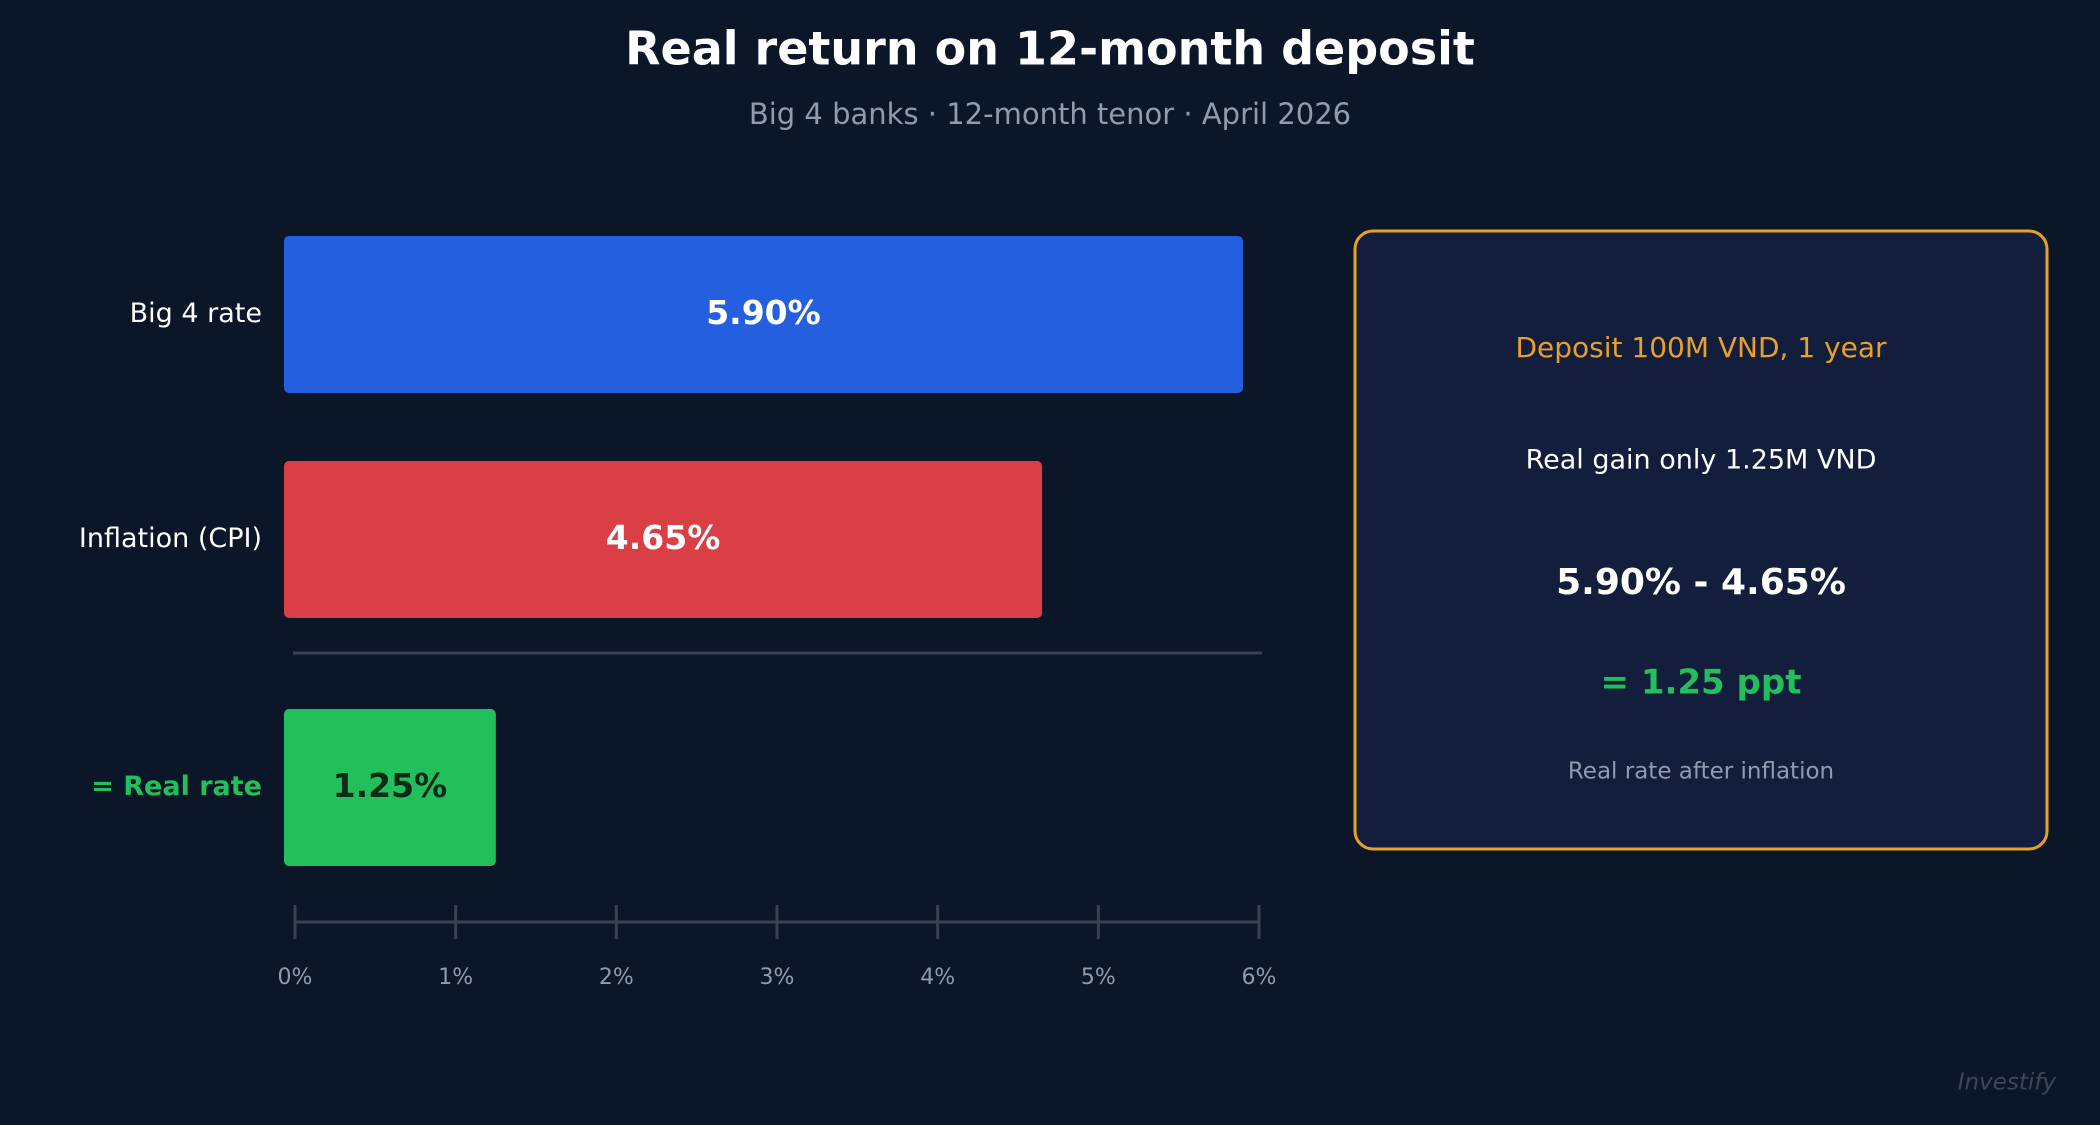 Image resolution: width=2100 pixels, height=1125 pixels. I want to click on panel-line: Real gain only 1.25M VND, so click(1701, 460).